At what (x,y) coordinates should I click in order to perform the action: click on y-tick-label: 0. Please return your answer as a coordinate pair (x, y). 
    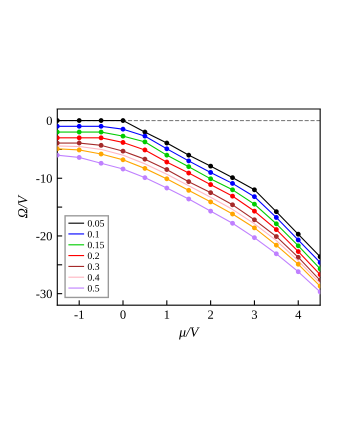
    Looking at the image, I should click on (49, 120).